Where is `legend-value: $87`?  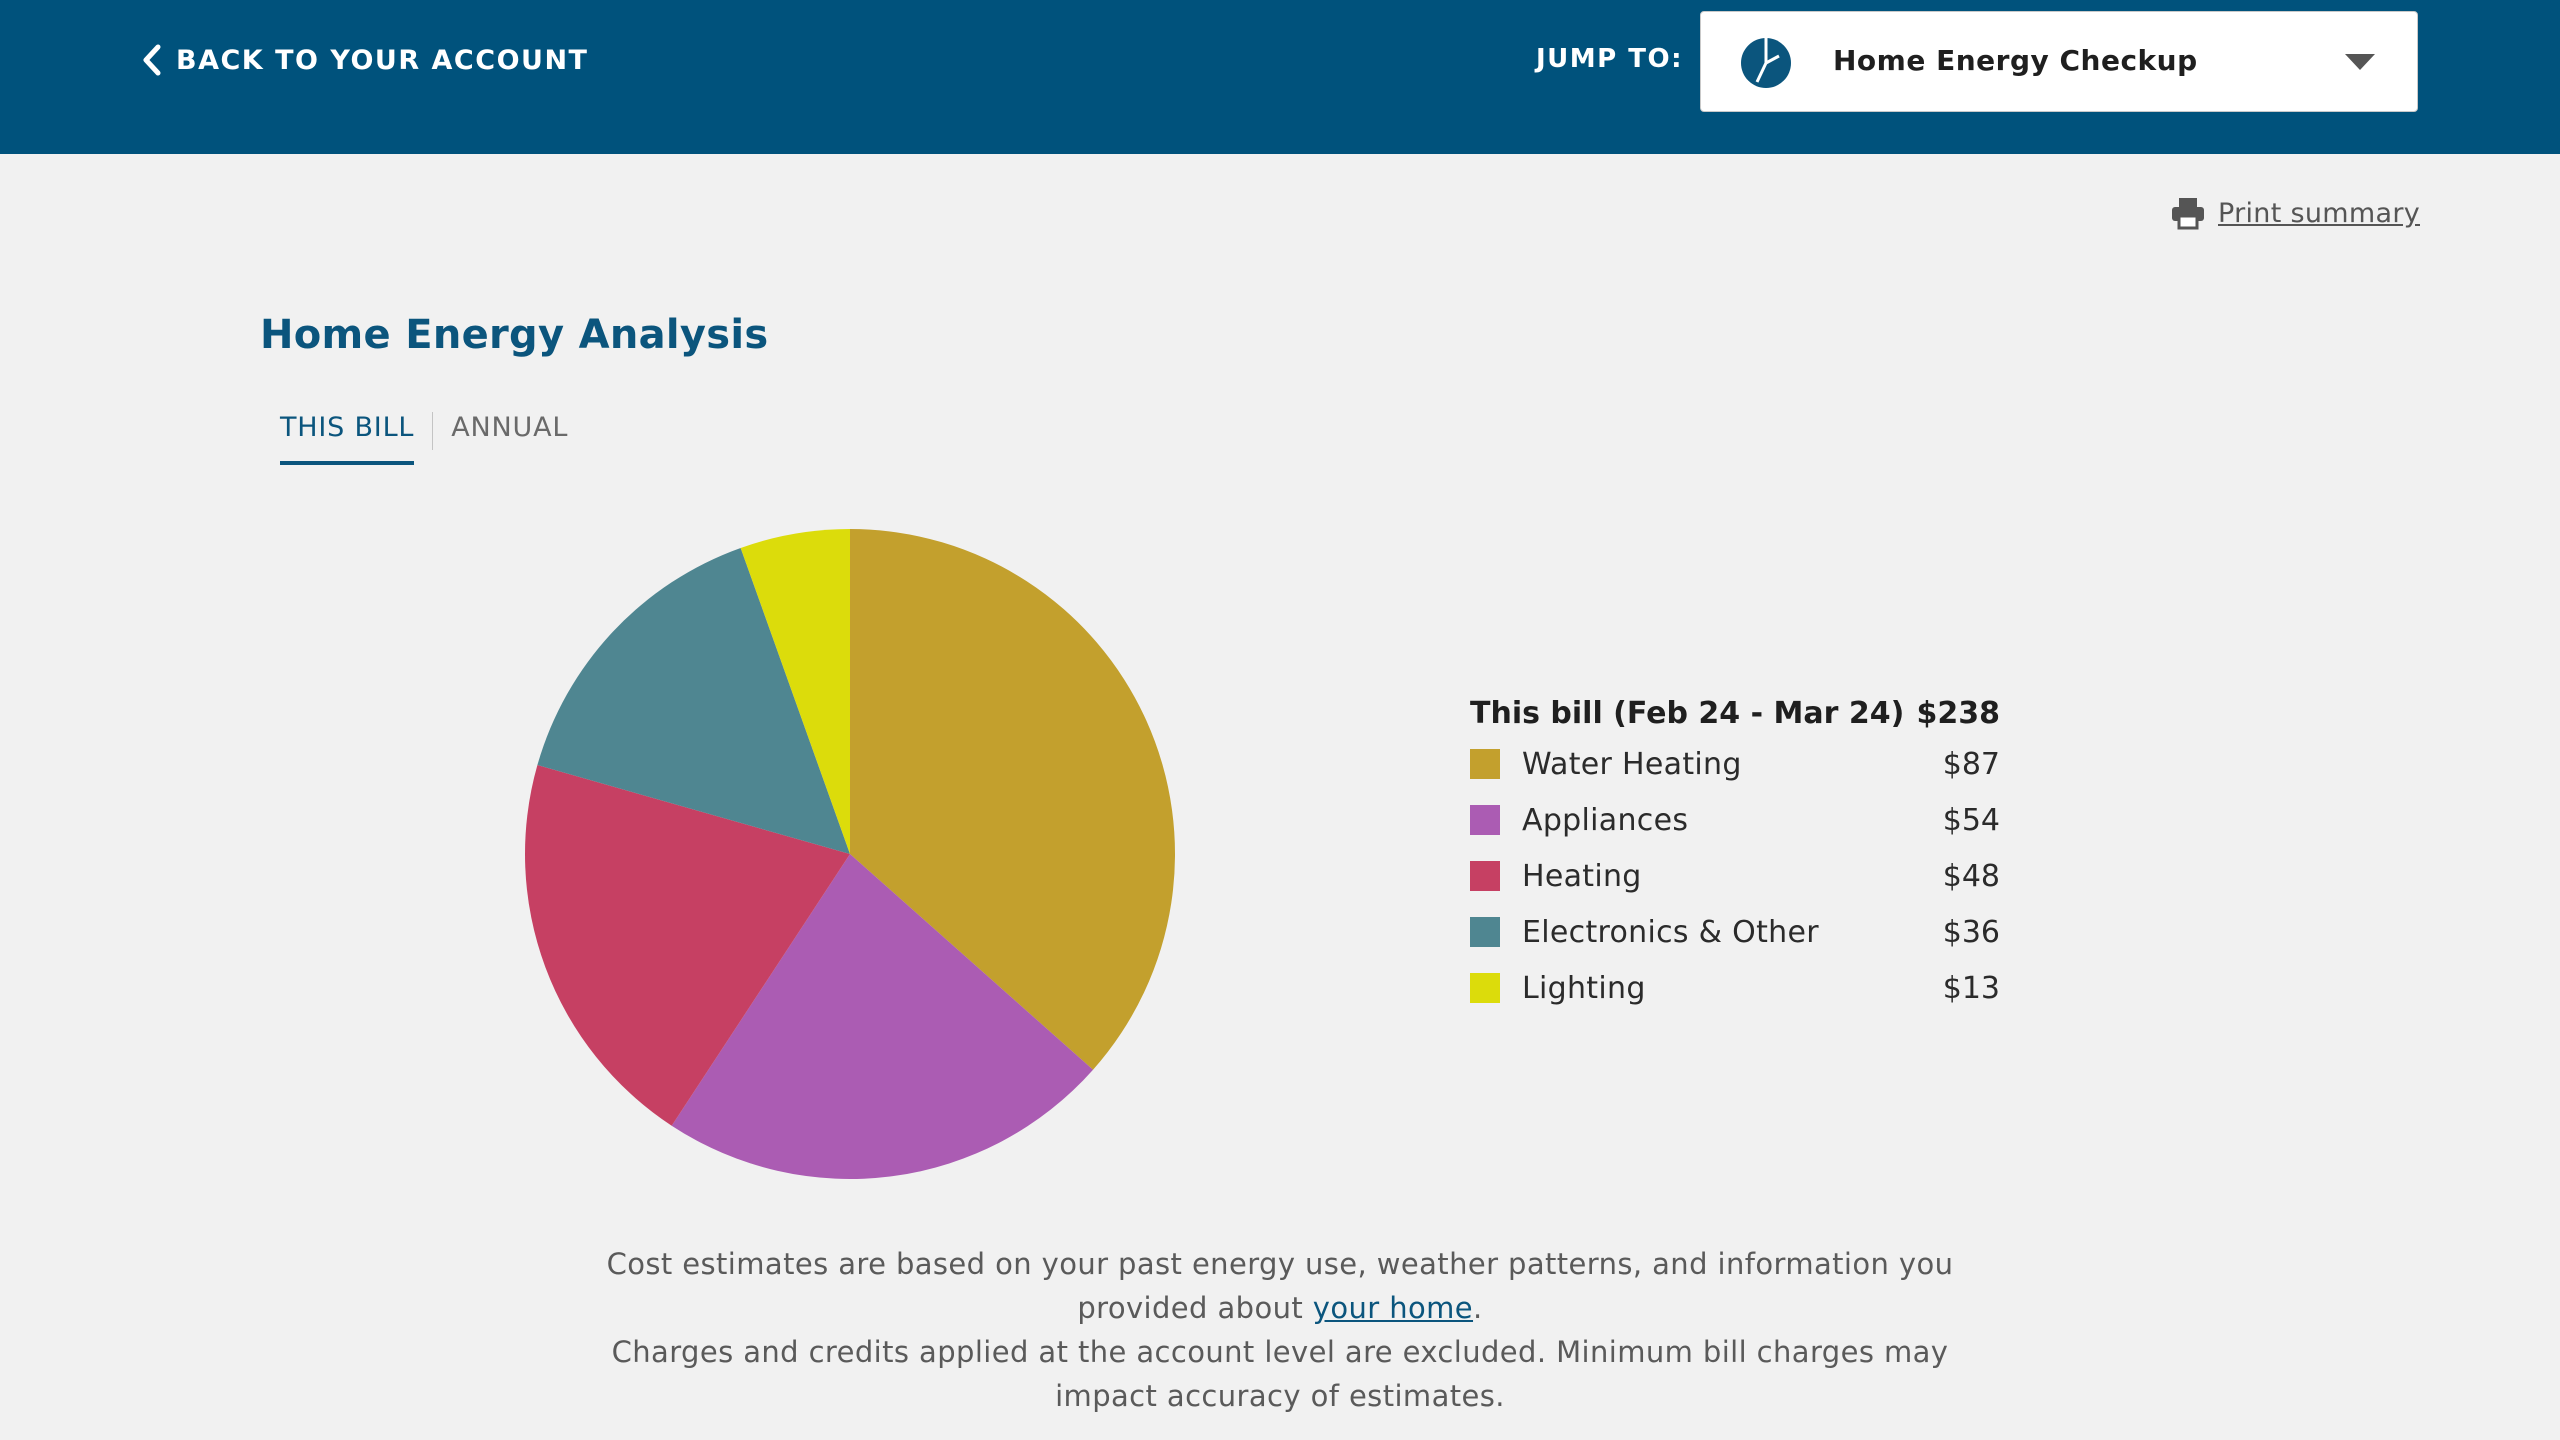 legend-value: $87 is located at coordinates (1971, 764).